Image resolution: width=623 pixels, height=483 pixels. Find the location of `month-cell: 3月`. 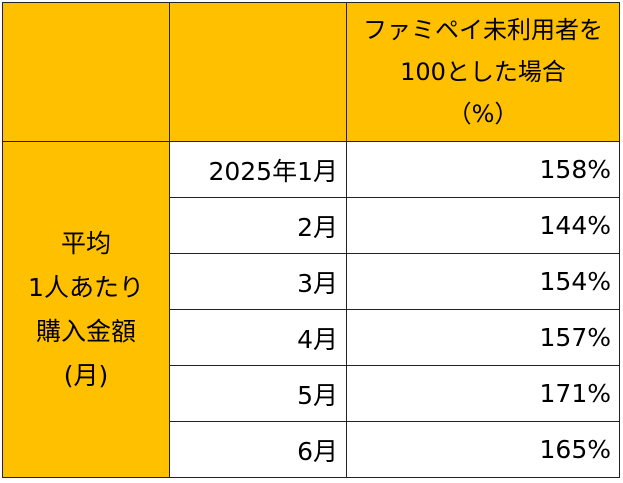

month-cell: 3月 is located at coordinates (258, 281).